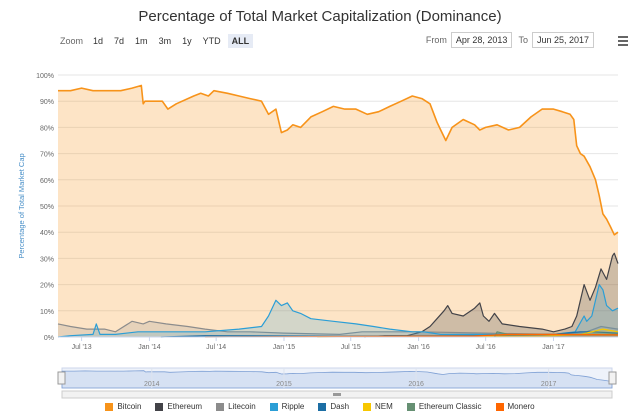 This screenshot has height=420, width=640. I want to click on y-tick-label: 100%, so click(45, 76).